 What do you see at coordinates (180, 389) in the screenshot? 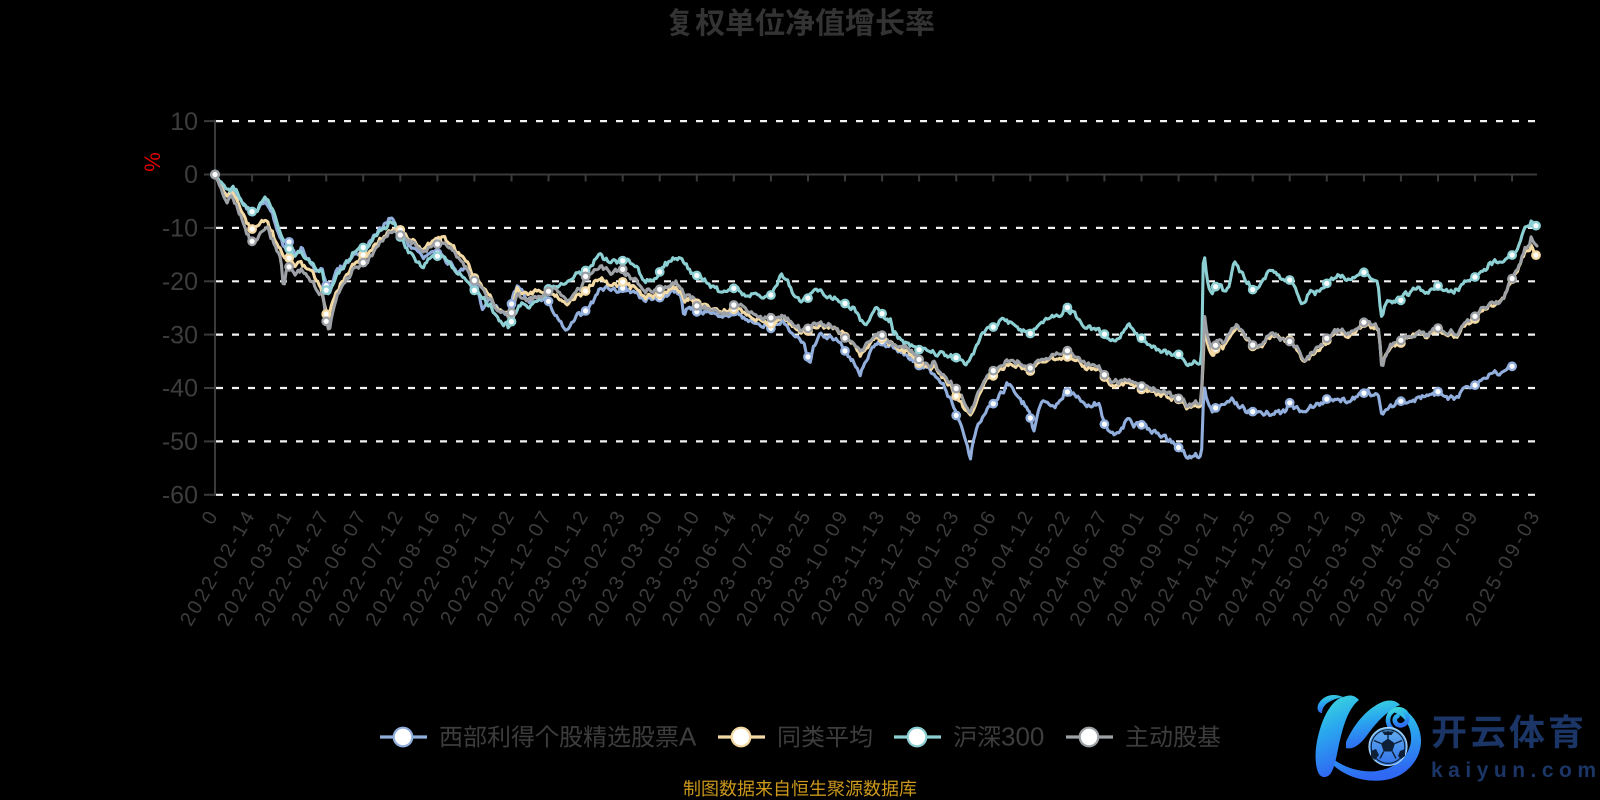
I see `svg-text: -40` at bounding box center [180, 389].